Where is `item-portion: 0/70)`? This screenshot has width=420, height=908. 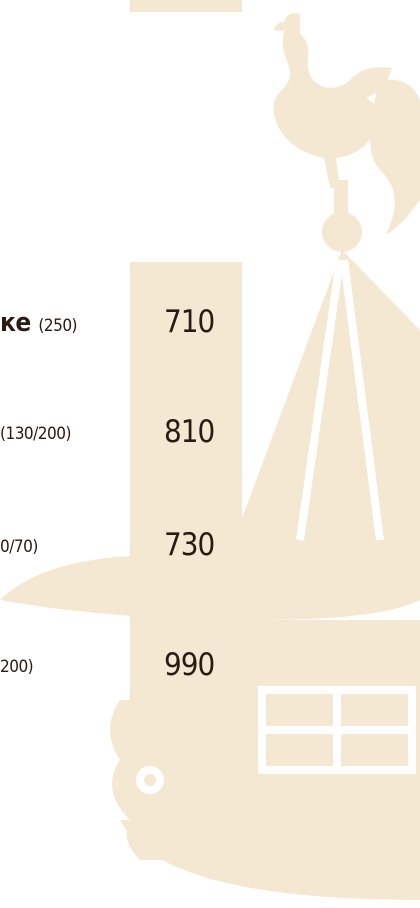
item-portion: 0/70) is located at coordinates (19, 547).